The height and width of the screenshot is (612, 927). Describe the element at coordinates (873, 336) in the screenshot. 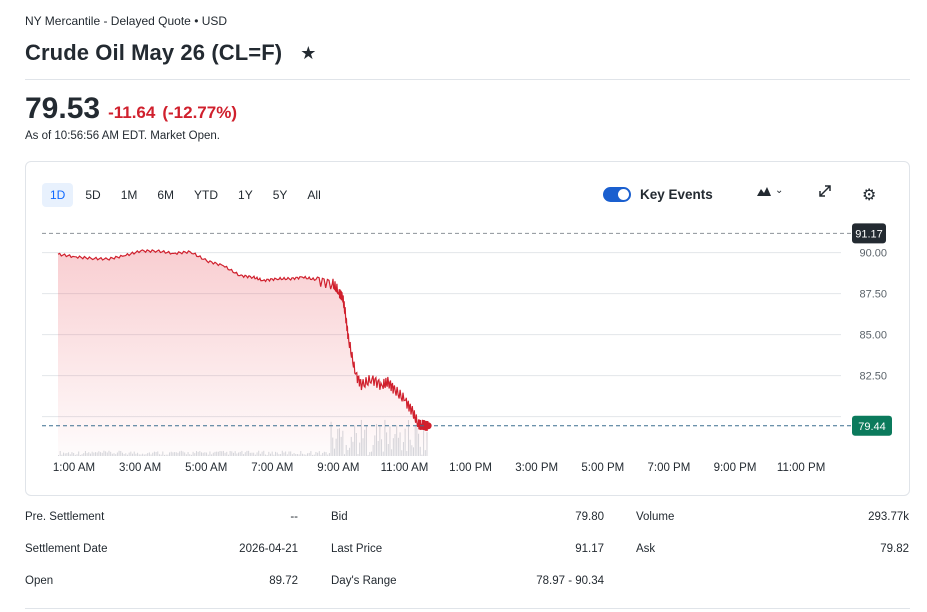

I see `y-tick-label: 85.00` at that location.